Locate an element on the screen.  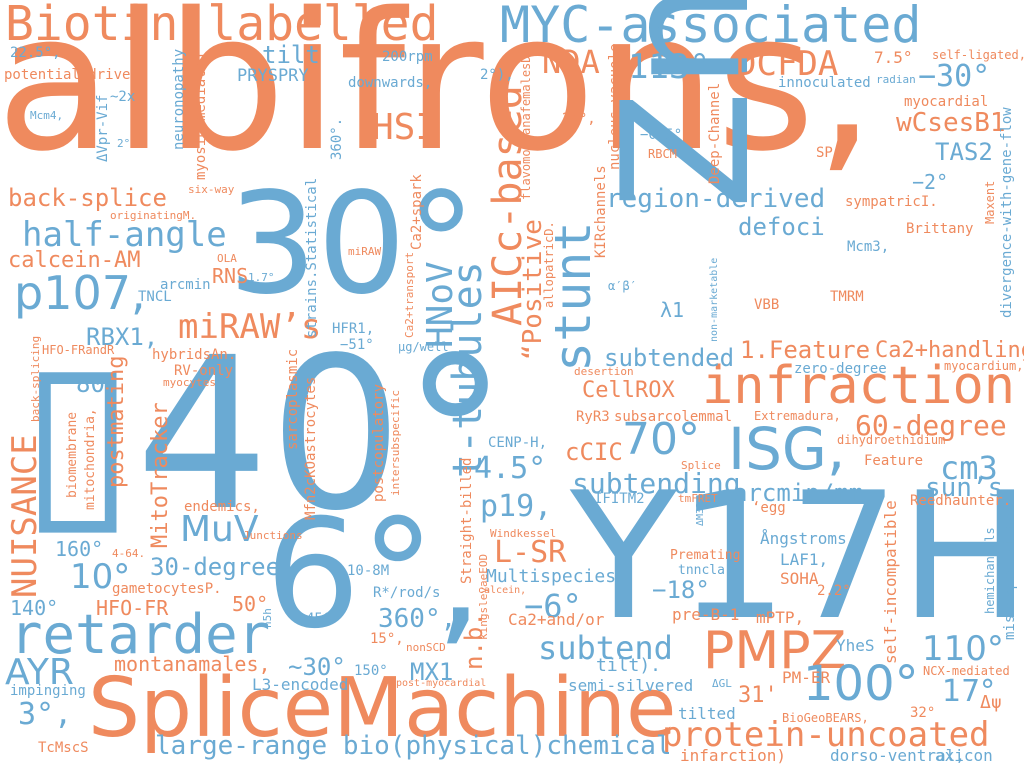
cloud-word-cellrox: CellROX is located at coordinates (628, 390).